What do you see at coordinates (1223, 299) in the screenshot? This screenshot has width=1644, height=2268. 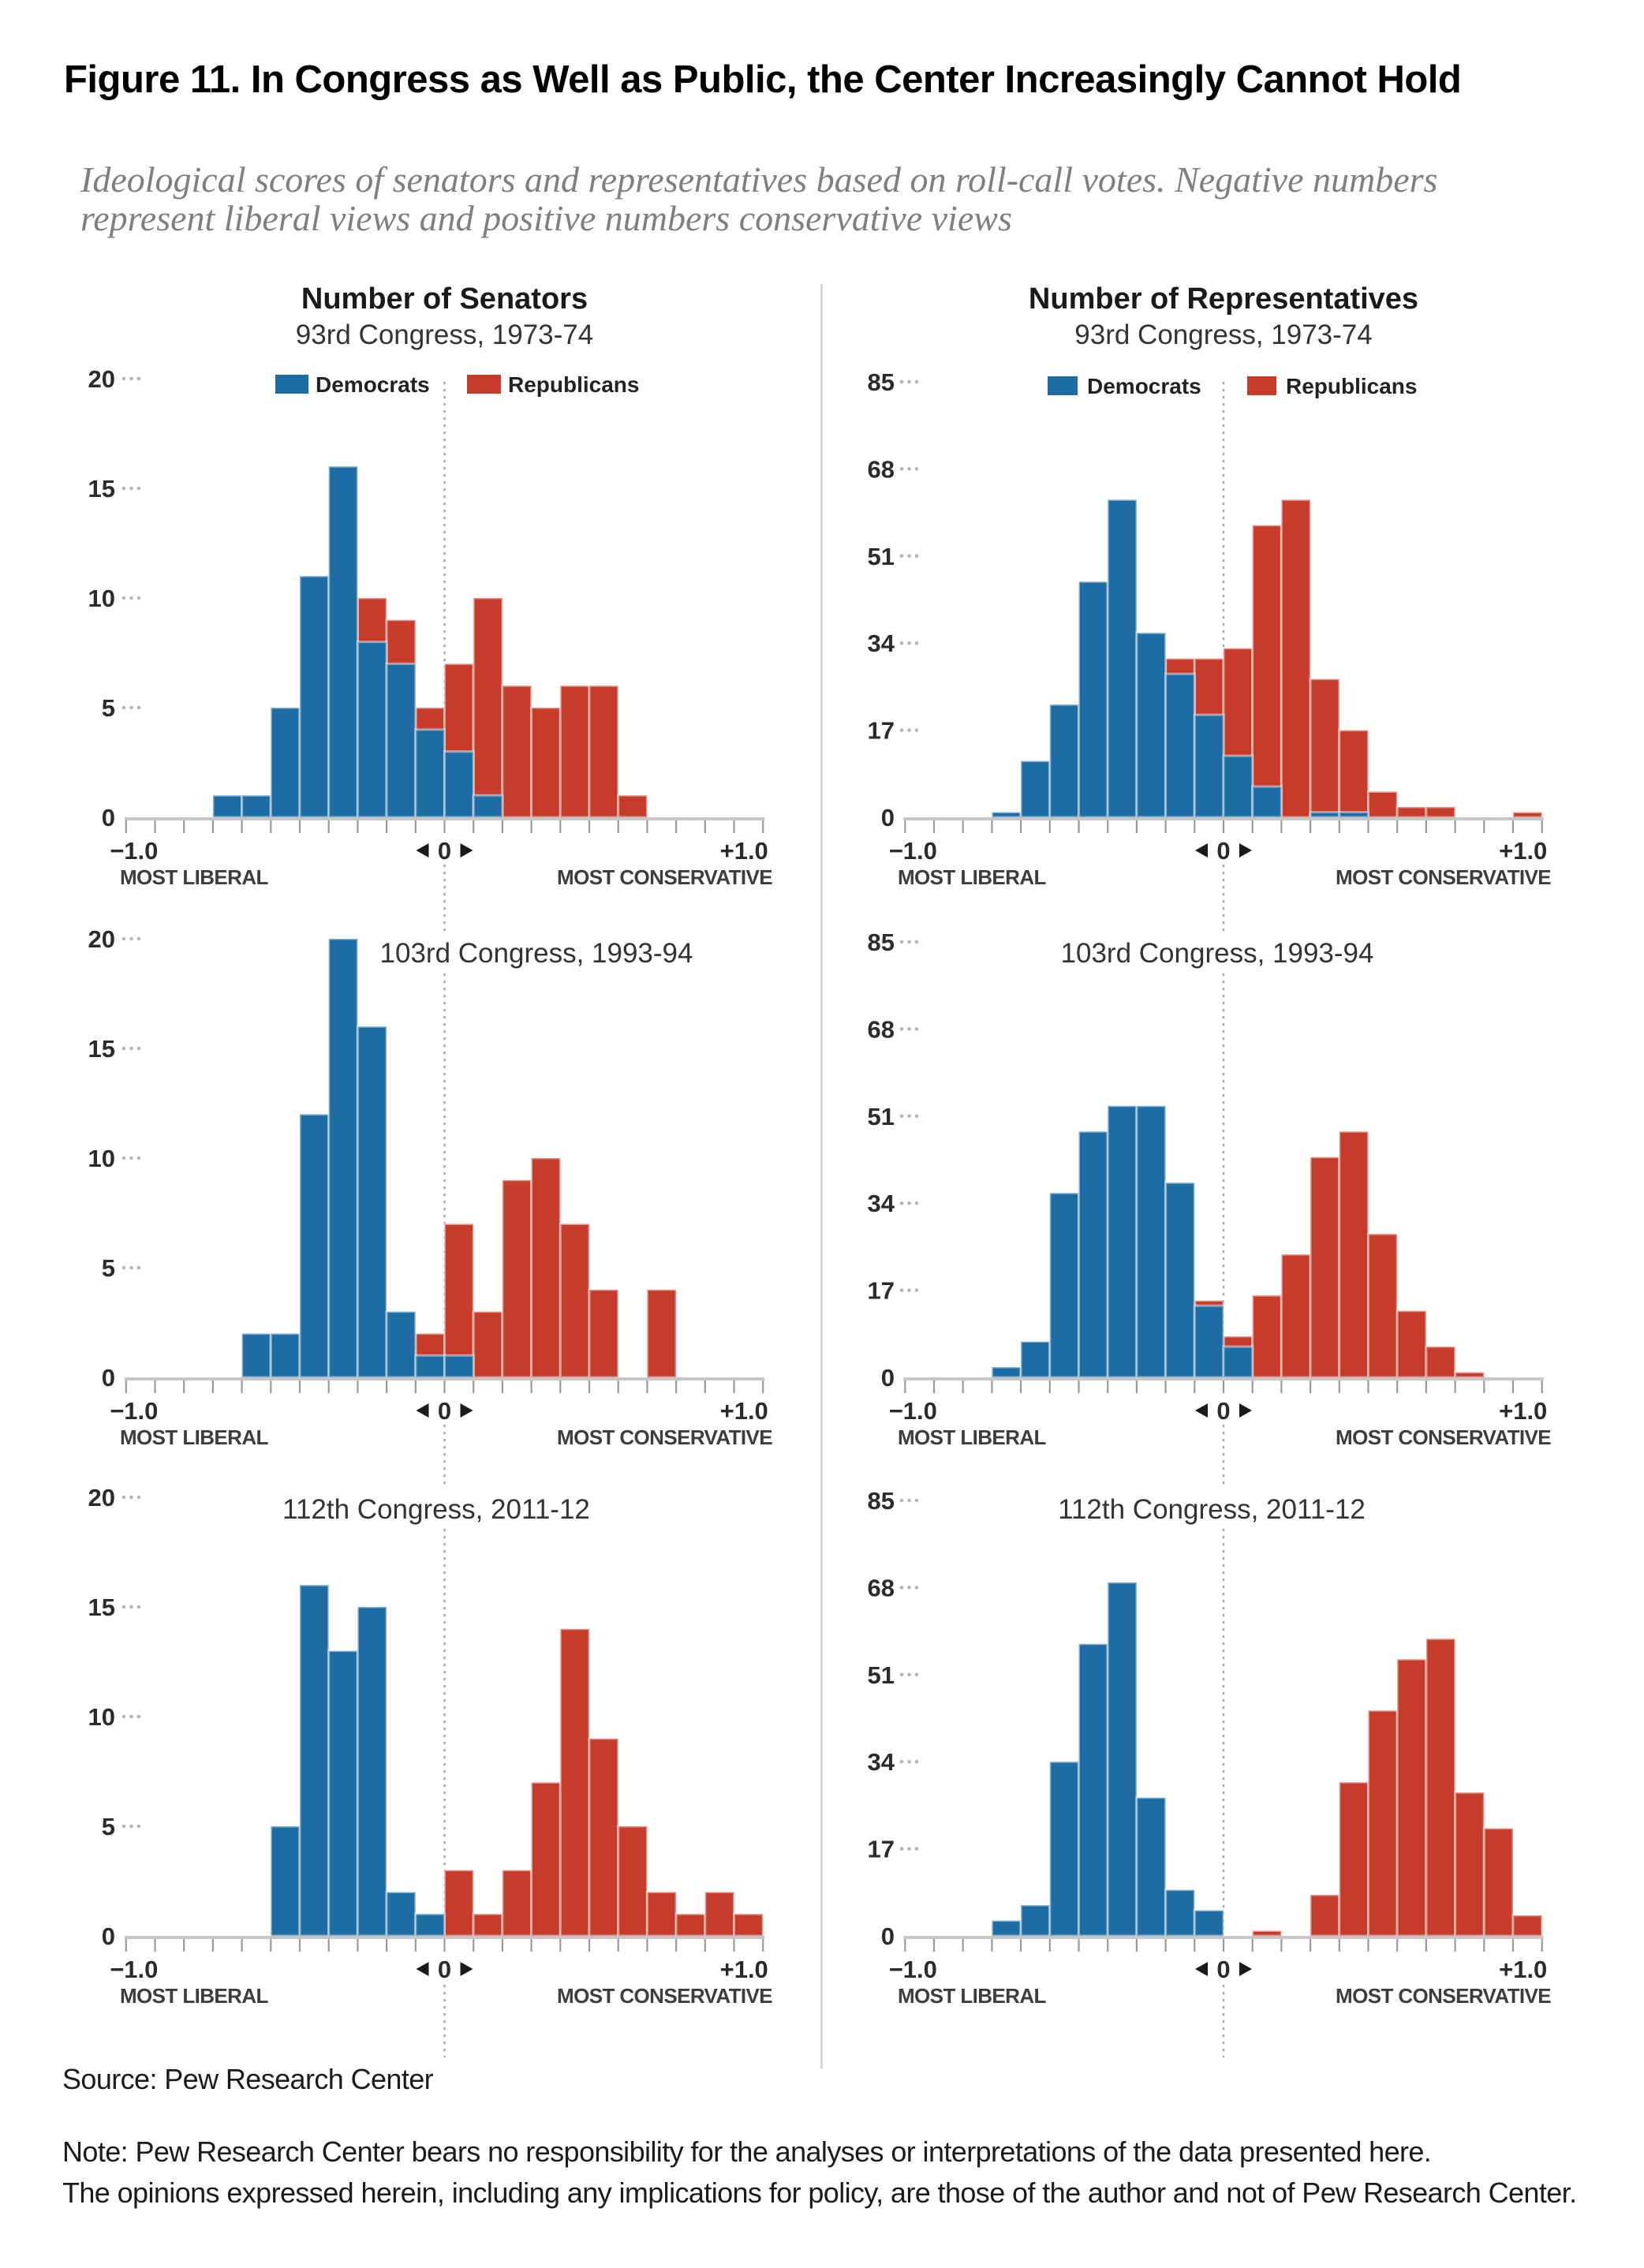 I see `svg-text: Number of Representatives` at bounding box center [1223, 299].